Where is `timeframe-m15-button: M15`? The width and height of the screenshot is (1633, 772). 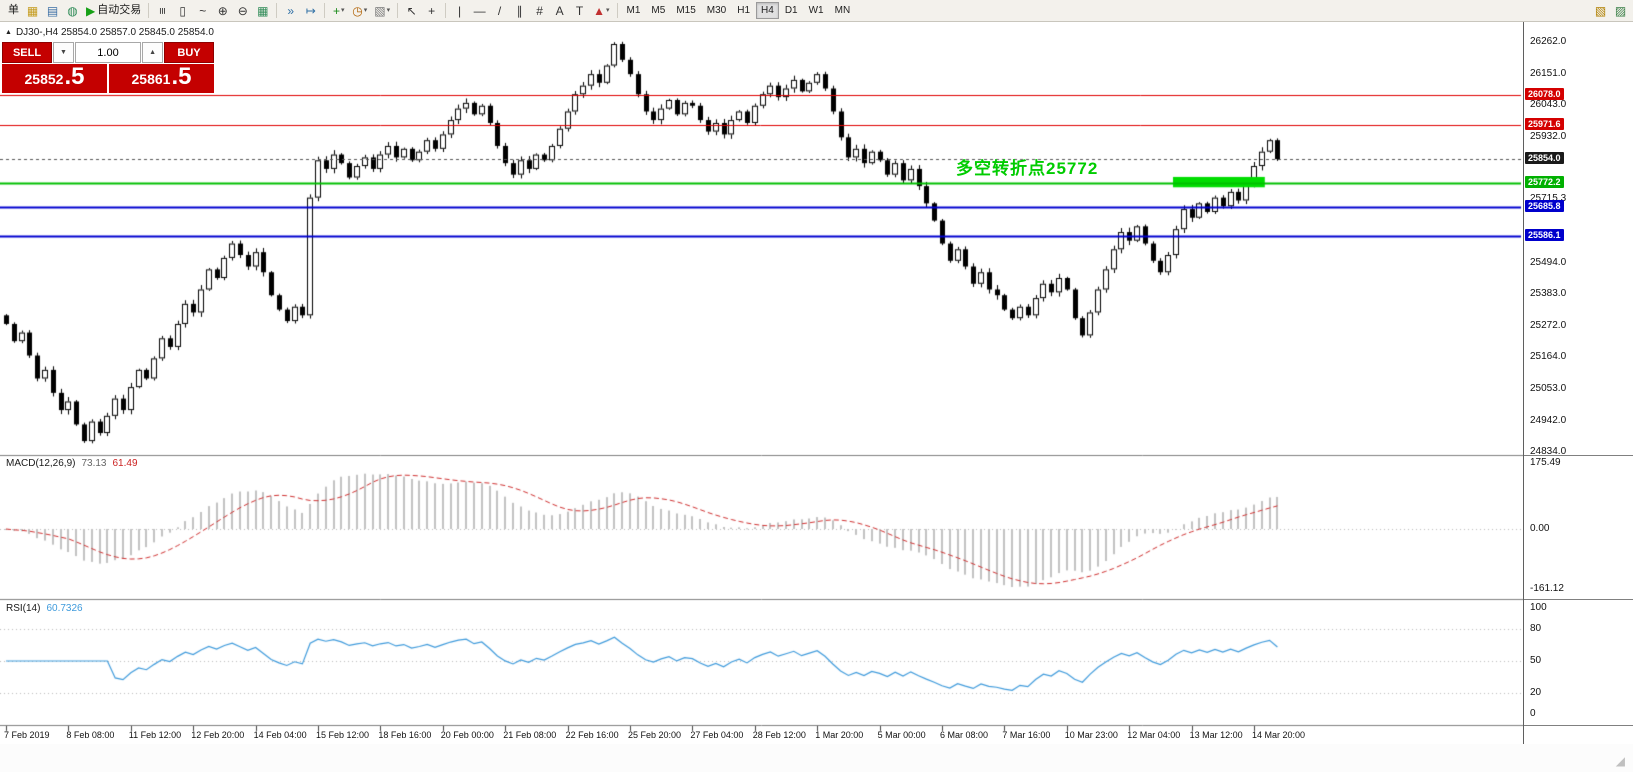 timeframe-m15-button: M15 is located at coordinates (685, 10).